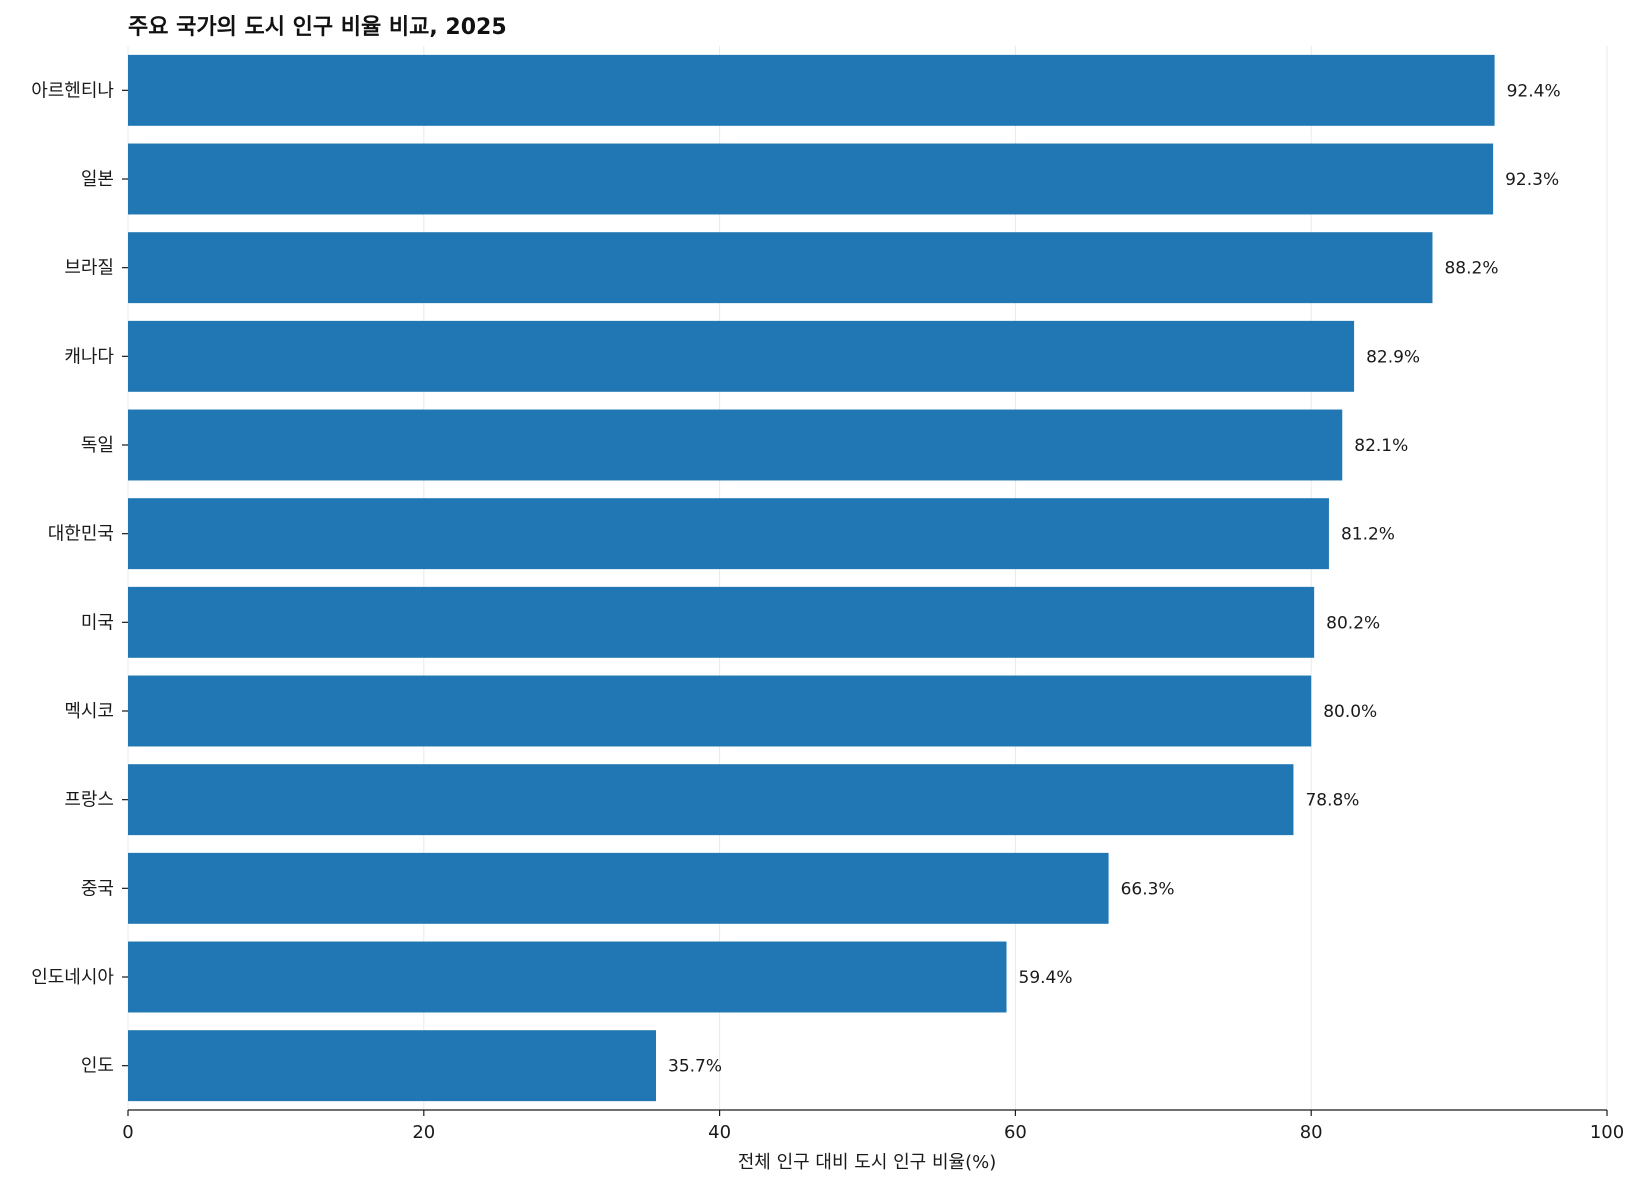 This screenshot has height=1188, width=1635. What do you see at coordinates (1471, 269) in the screenshot?
I see `bar-value-label-2: 88.2%` at bounding box center [1471, 269].